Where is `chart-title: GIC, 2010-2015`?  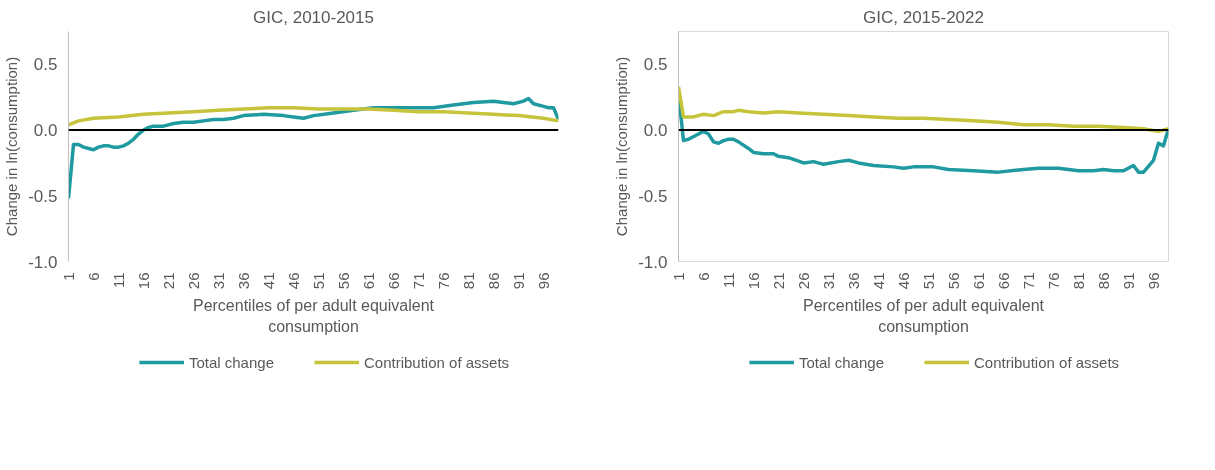
chart-title: GIC, 2010-2015 is located at coordinates (313, 17).